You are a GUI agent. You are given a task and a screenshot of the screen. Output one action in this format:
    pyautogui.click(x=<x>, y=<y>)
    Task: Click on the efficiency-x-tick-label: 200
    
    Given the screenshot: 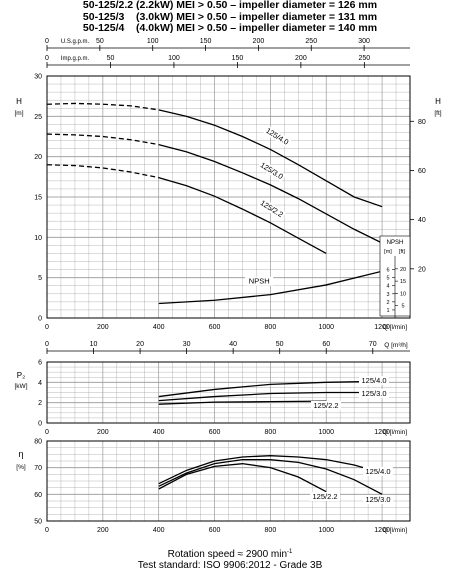 What is the action you would take?
    pyautogui.click(x=103, y=530)
    